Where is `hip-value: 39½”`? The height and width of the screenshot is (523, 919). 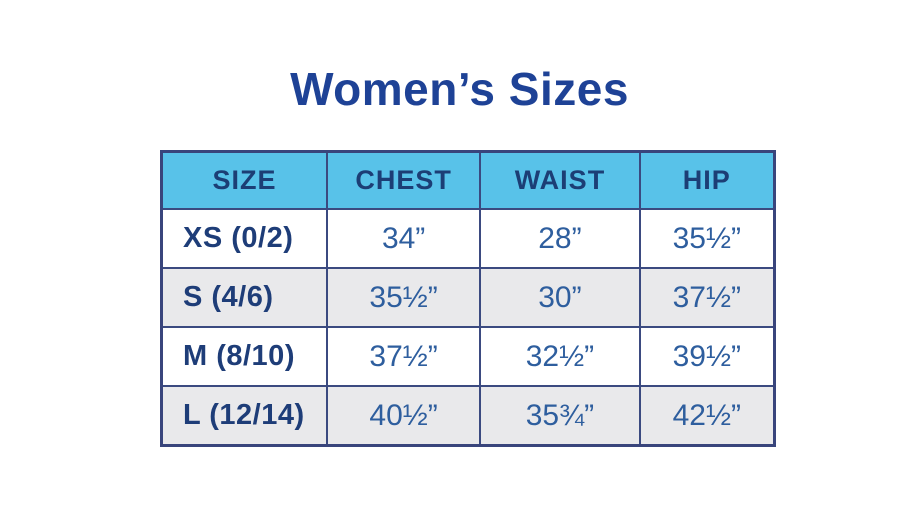 hip-value: 39½” is located at coordinates (707, 356).